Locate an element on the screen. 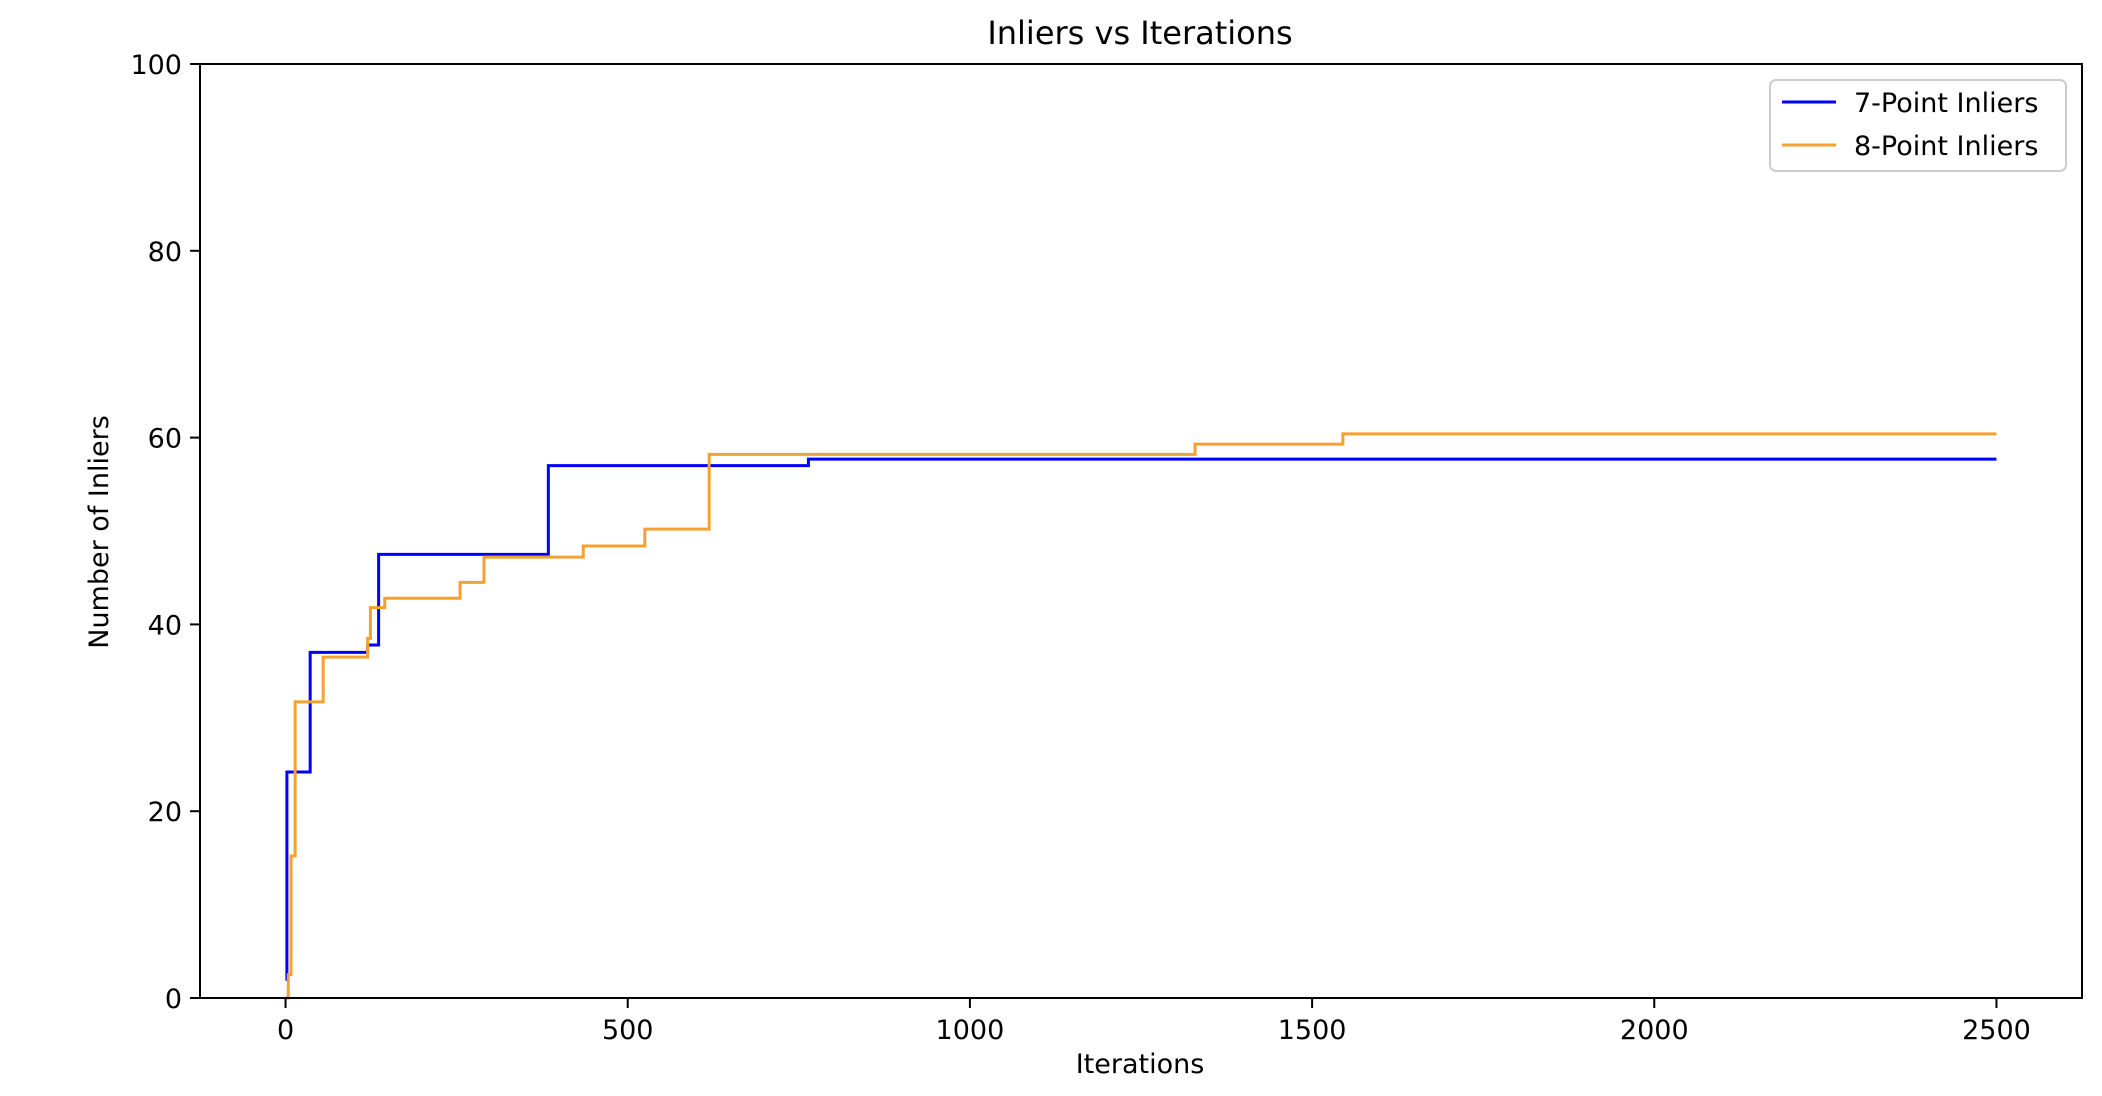 This screenshot has width=2102, height=1096. y-tick-label: 40 is located at coordinates (165, 625).